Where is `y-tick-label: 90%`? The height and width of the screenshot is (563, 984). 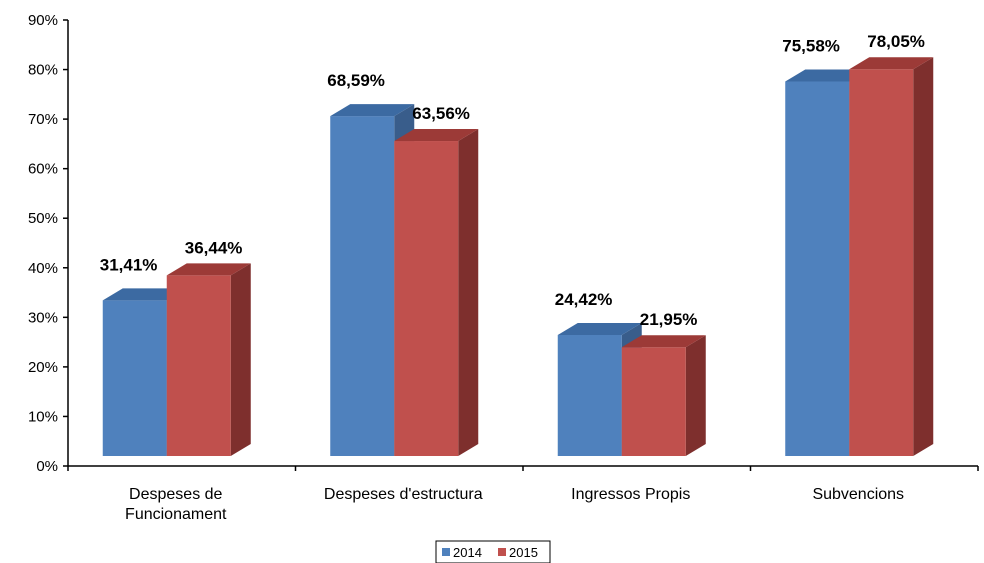 y-tick-label: 90% is located at coordinates (43, 20).